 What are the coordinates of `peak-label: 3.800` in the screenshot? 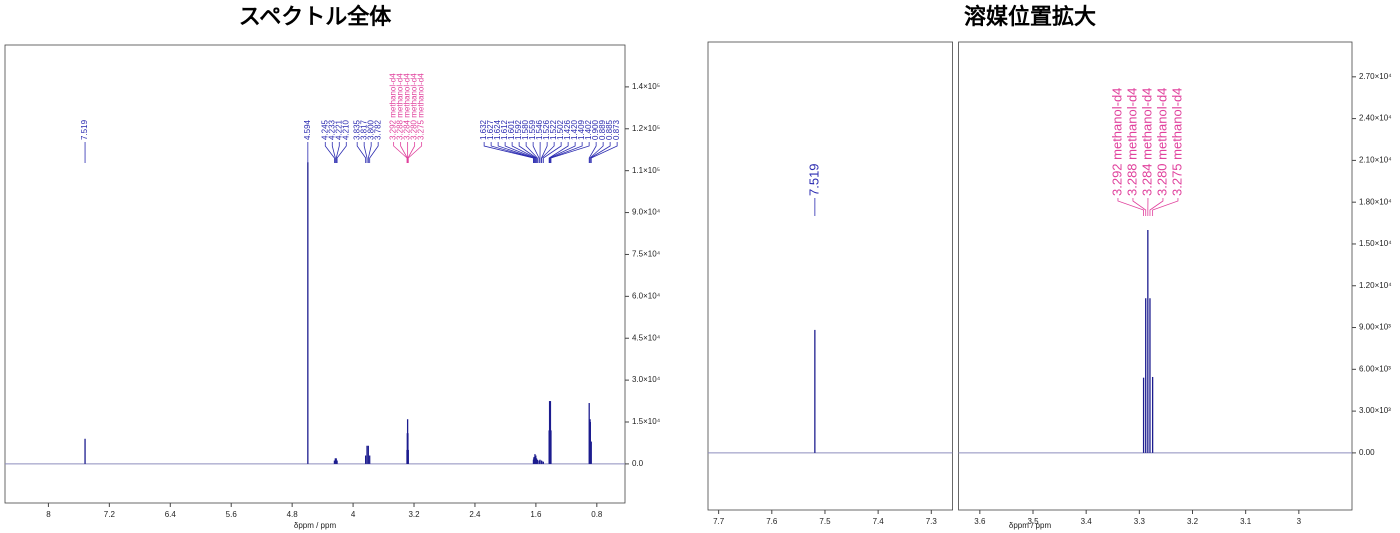 It's located at (370, 129).